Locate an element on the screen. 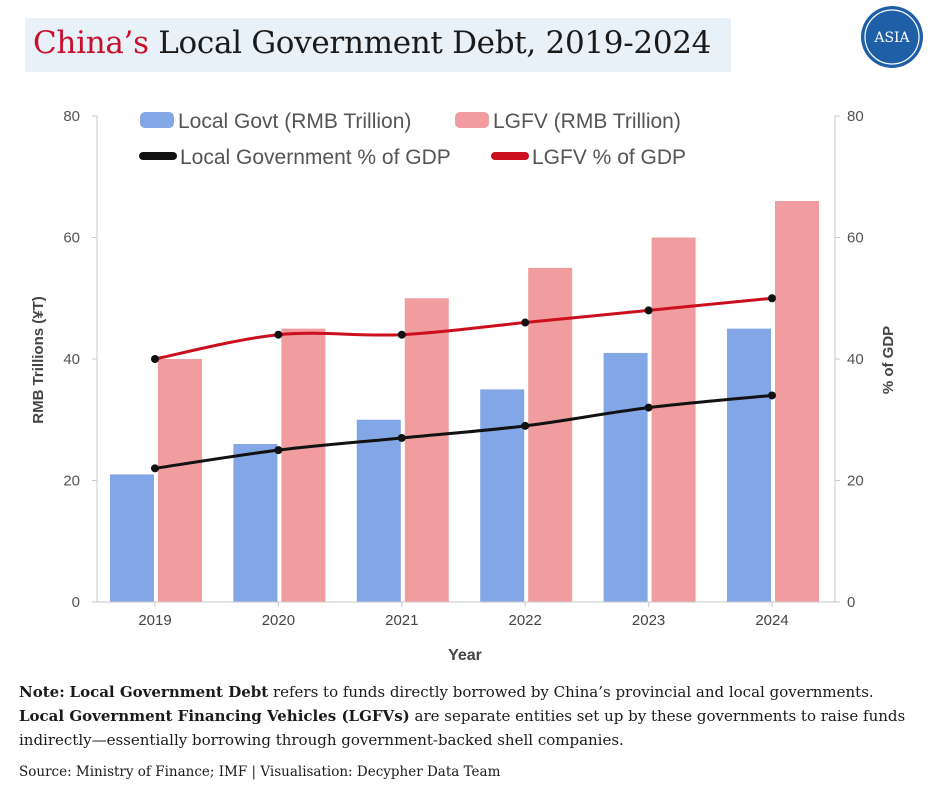 The image size is (940, 788). y2-tick-label: 60 is located at coordinates (855, 238).